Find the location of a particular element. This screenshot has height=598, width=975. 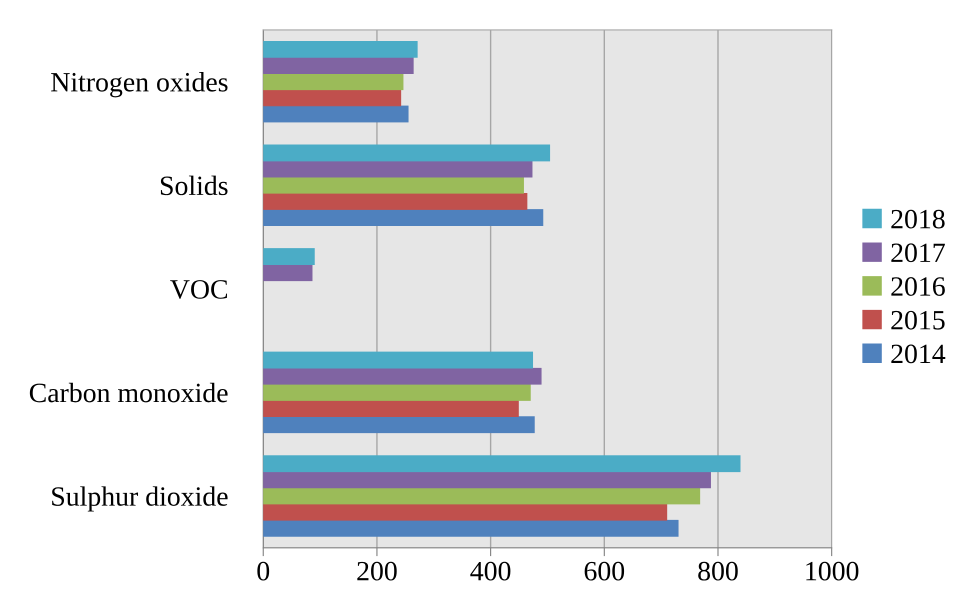

y-tick-label: Carbon monoxide is located at coordinates (129, 392).